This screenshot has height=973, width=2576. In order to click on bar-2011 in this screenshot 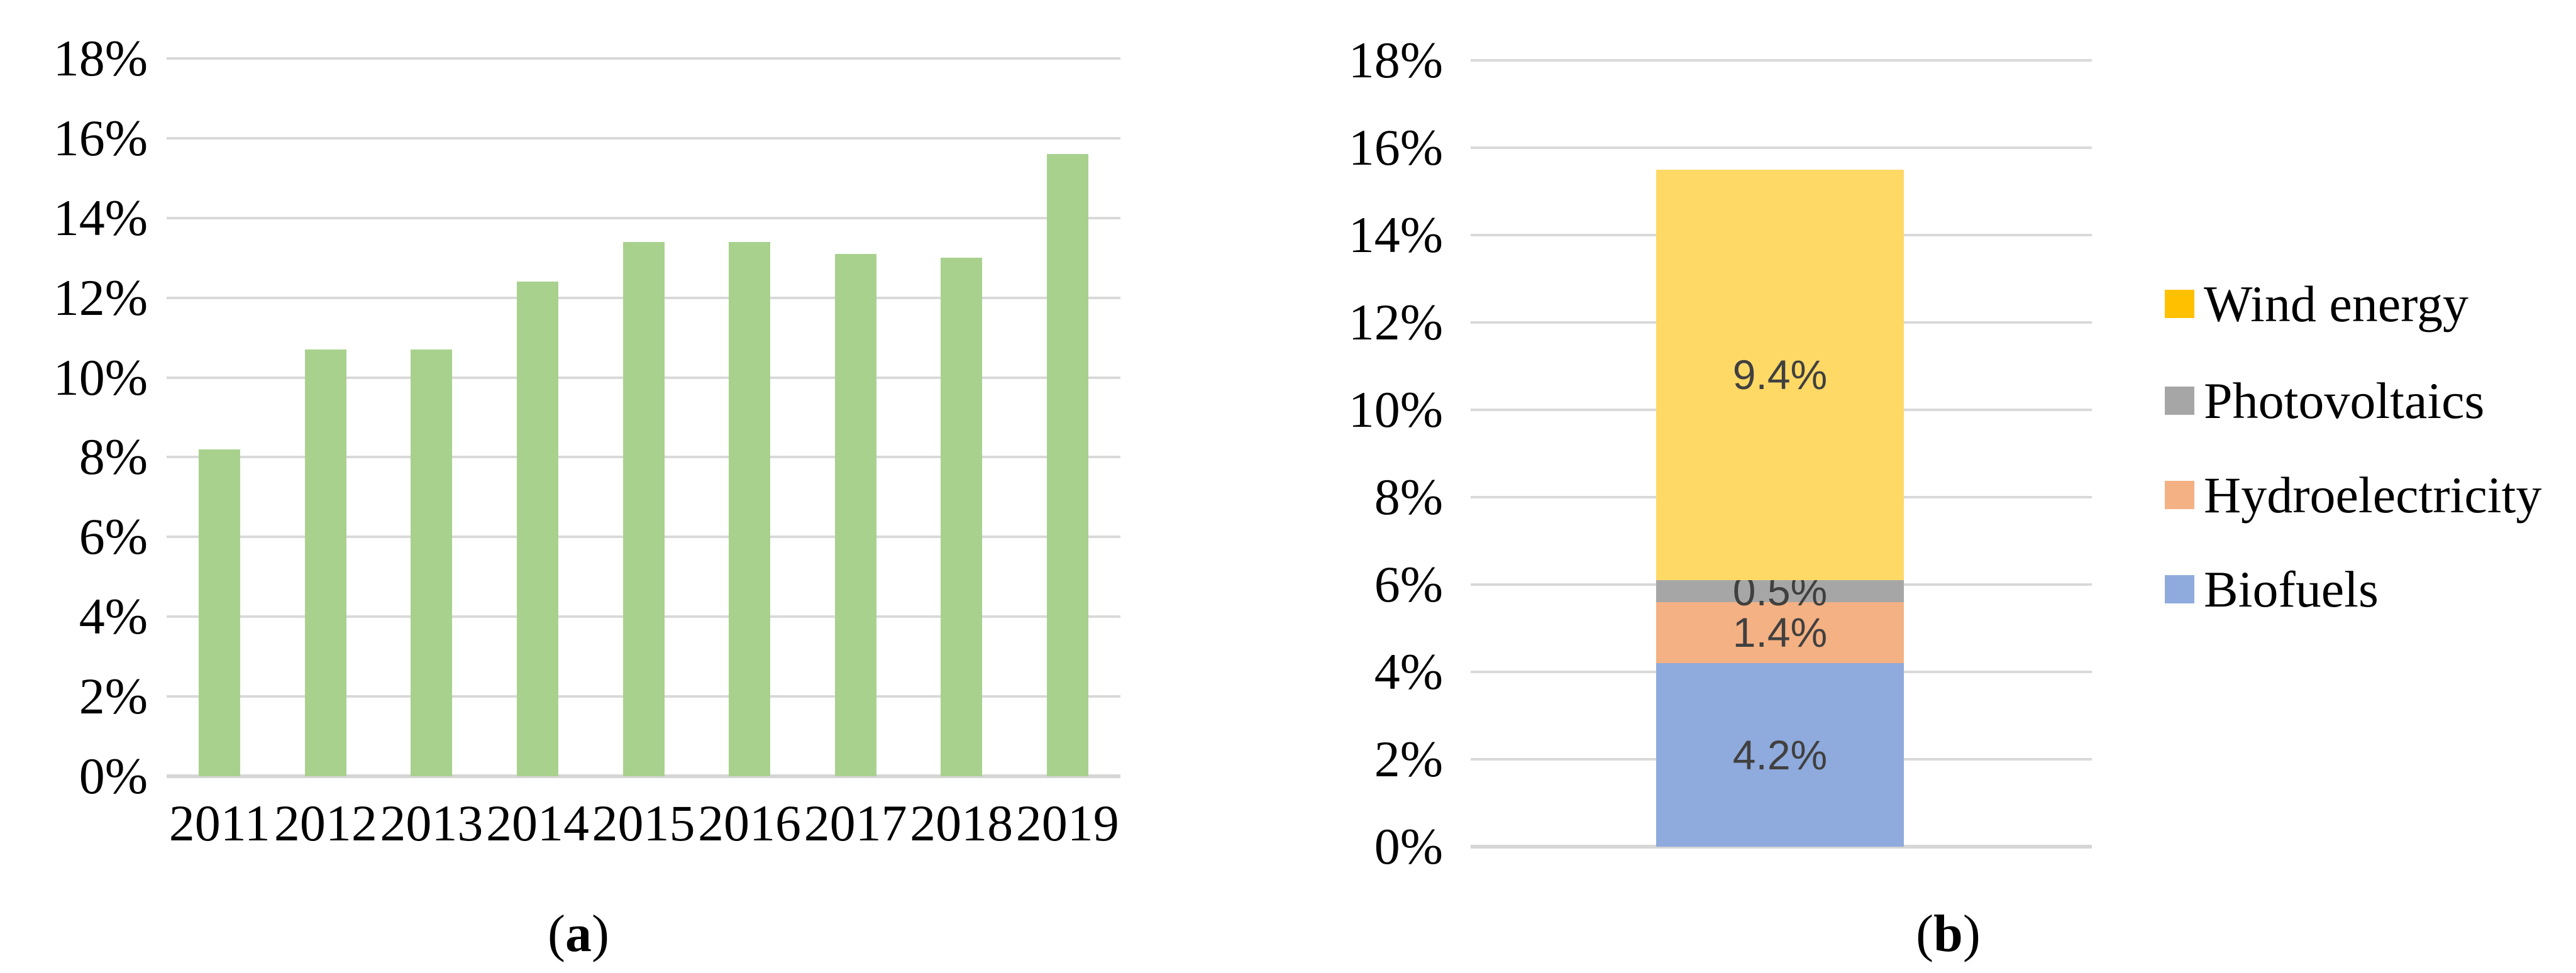, I will do `click(220, 612)`.